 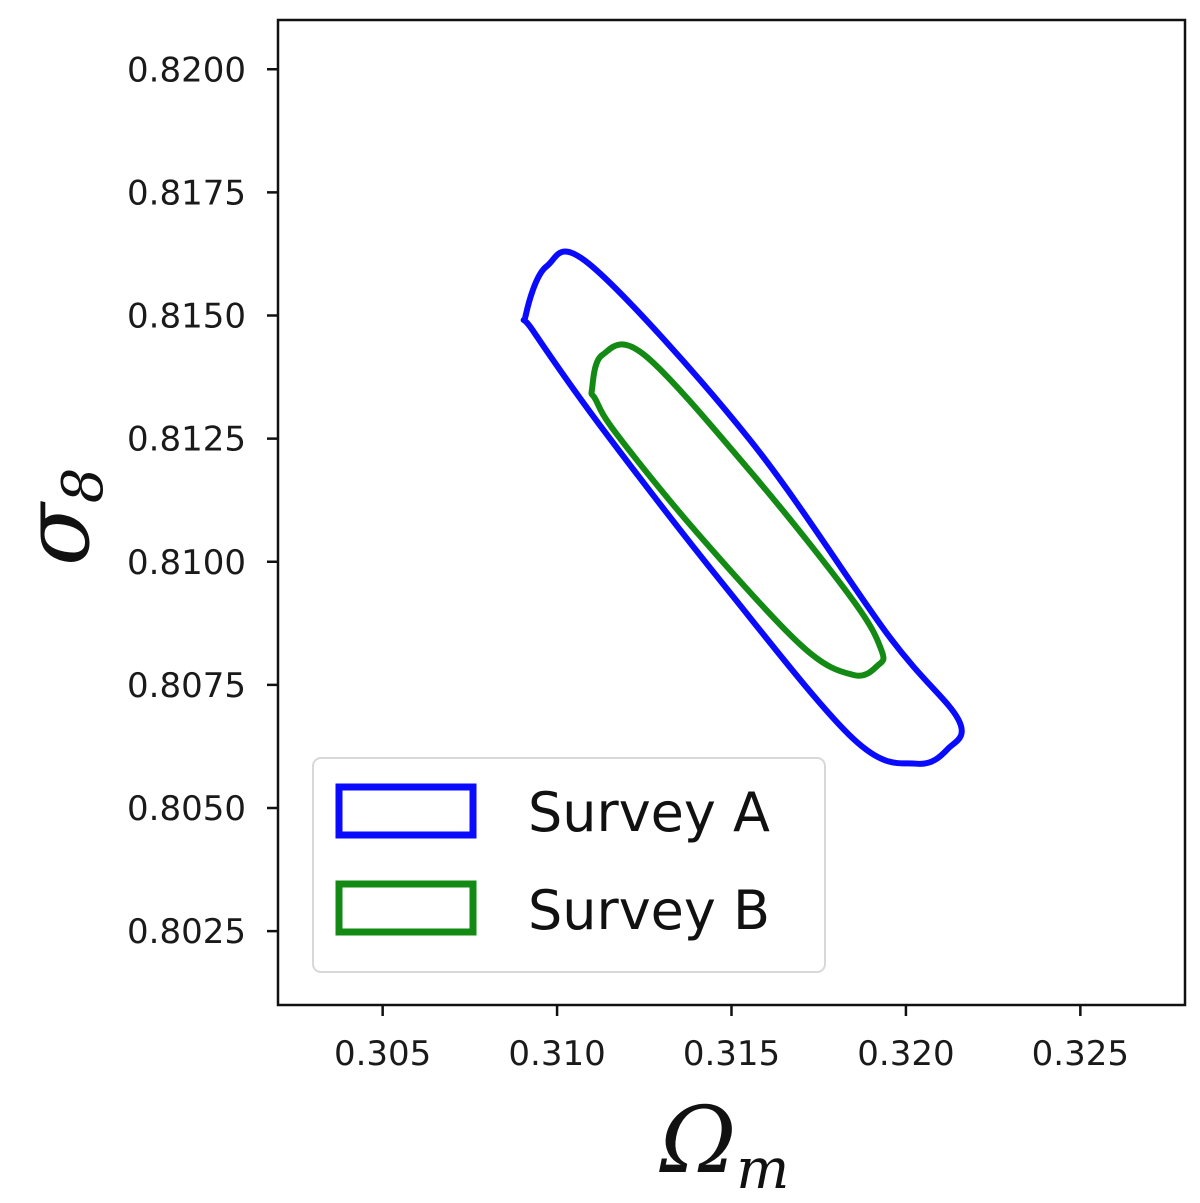 What do you see at coordinates (406, 811) in the screenshot?
I see `legend-swatch-survey-a` at bounding box center [406, 811].